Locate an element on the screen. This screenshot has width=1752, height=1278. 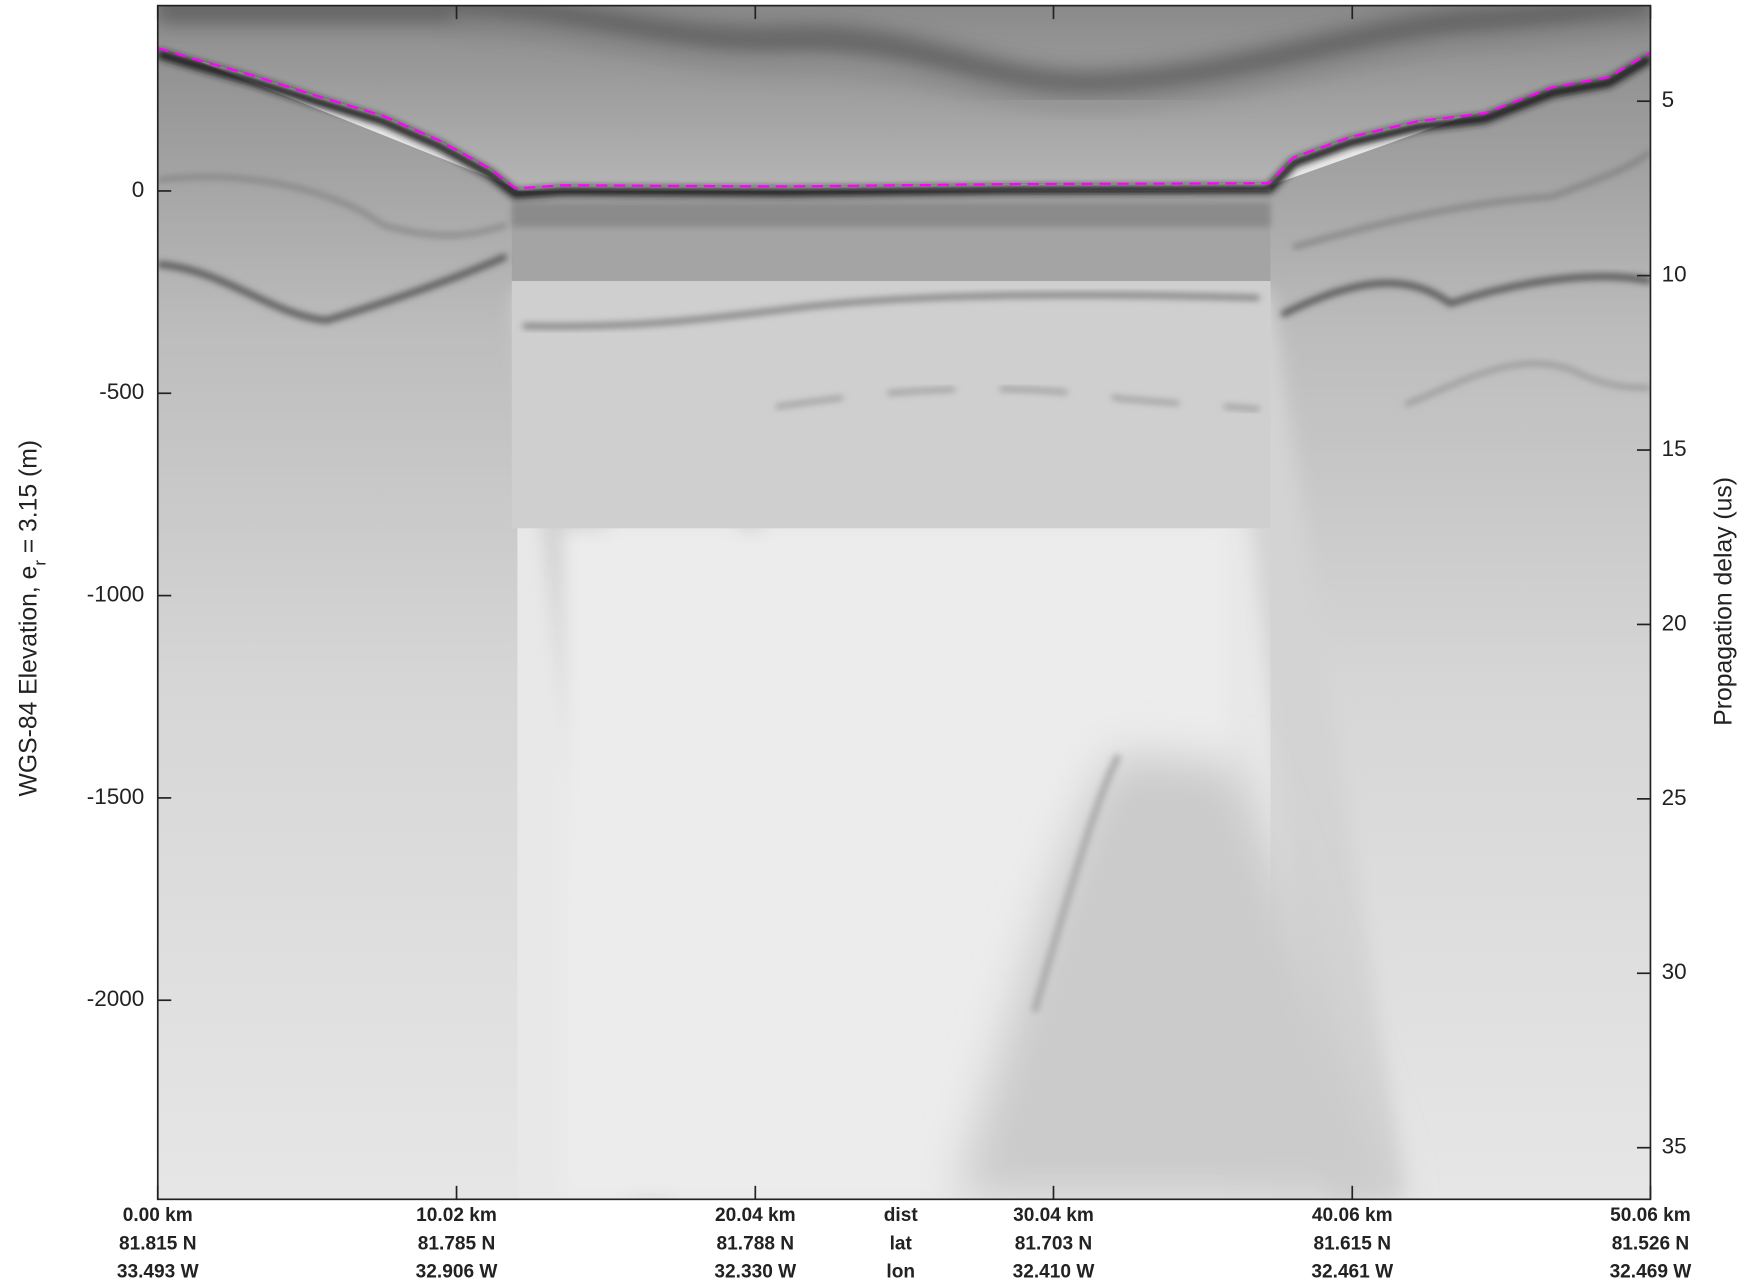
center-upper-dark is located at coordinates (891, 215).